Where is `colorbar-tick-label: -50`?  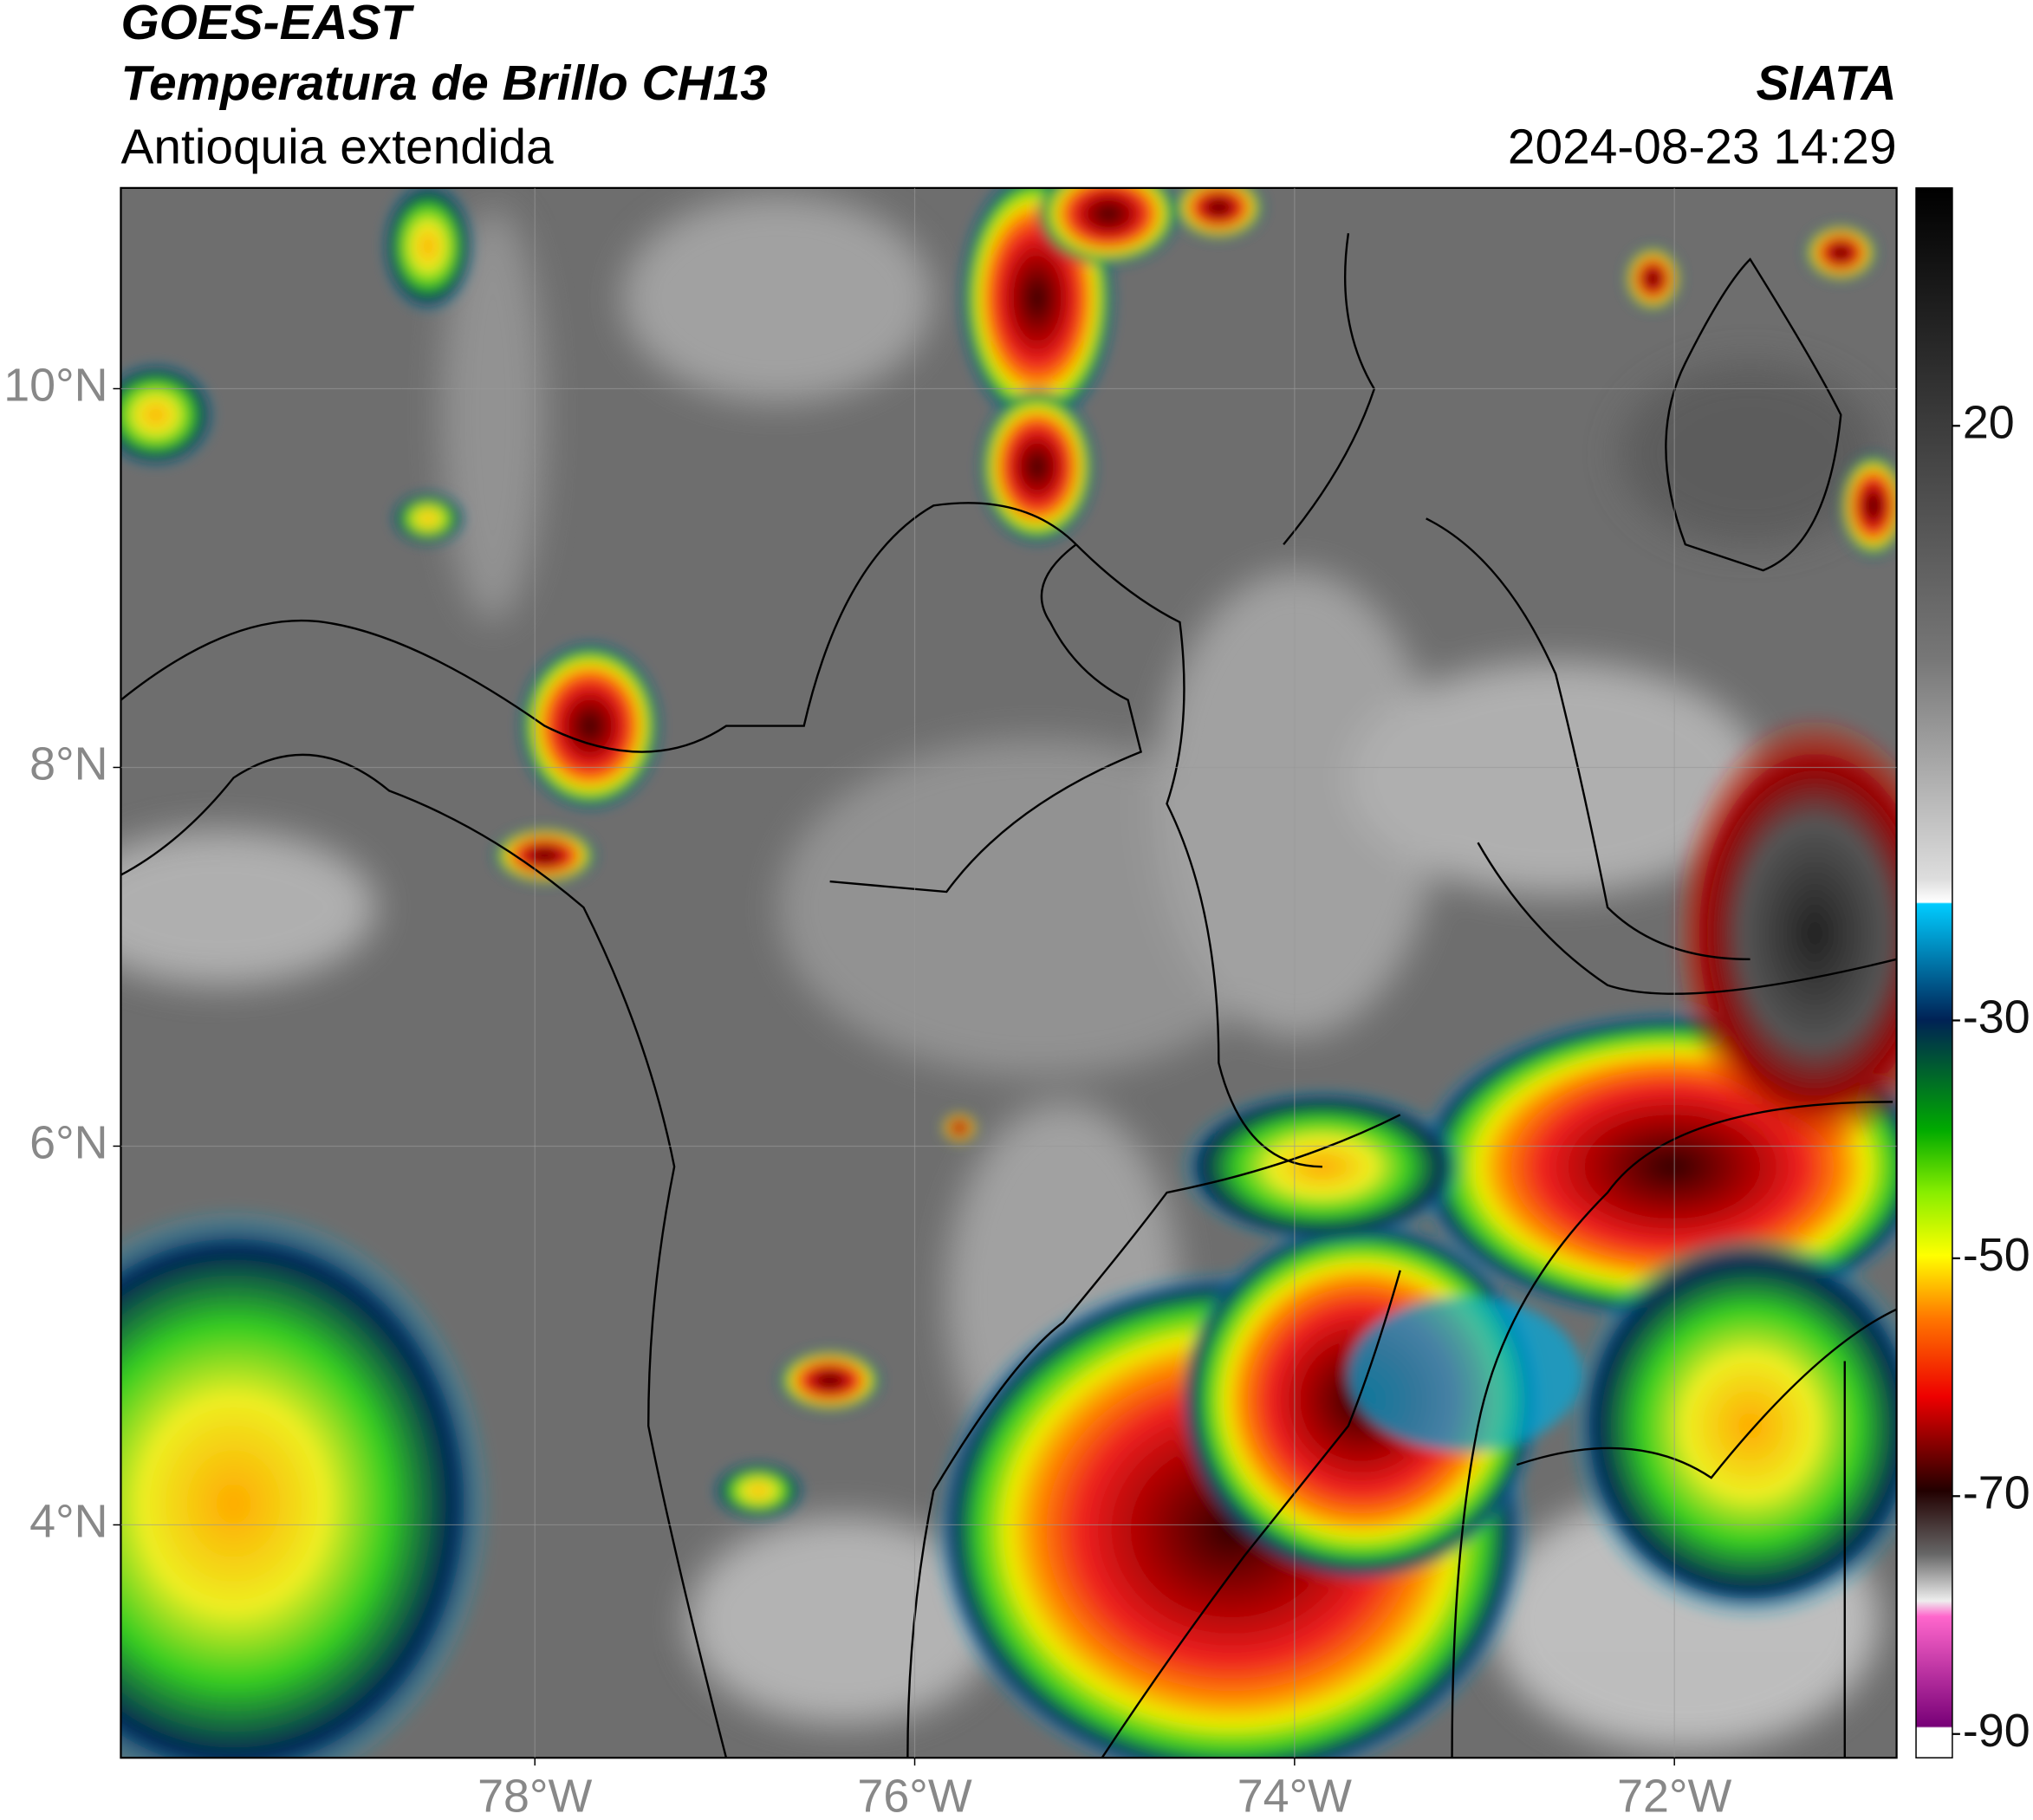 colorbar-tick-label: -50 is located at coordinates (1997, 1255).